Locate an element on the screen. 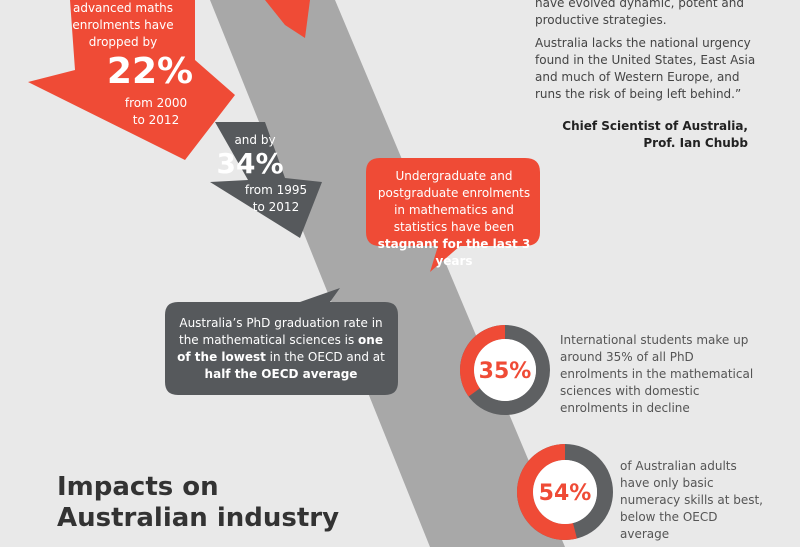  small-red-arrow is located at coordinates (287, 19).